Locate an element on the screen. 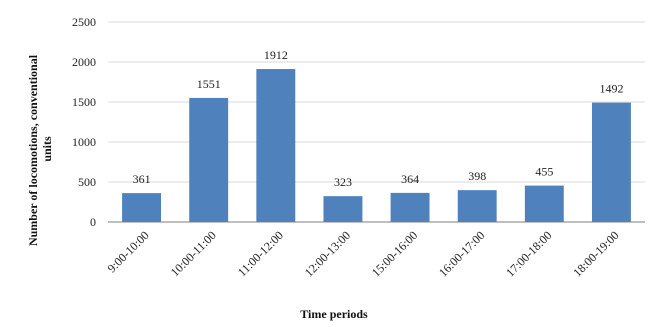 The height and width of the screenshot is (327, 662). x-tick-label: 17:00-18:00 is located at coordinates (528, 253).